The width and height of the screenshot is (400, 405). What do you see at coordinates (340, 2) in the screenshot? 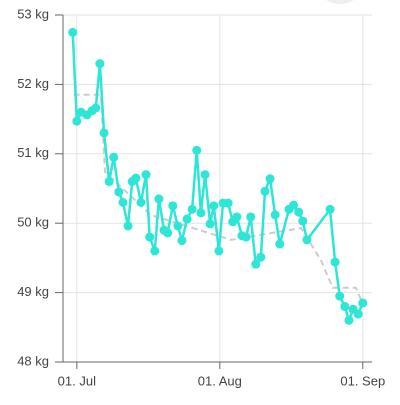
I see `menu-button` at bounding box center [340, 2].